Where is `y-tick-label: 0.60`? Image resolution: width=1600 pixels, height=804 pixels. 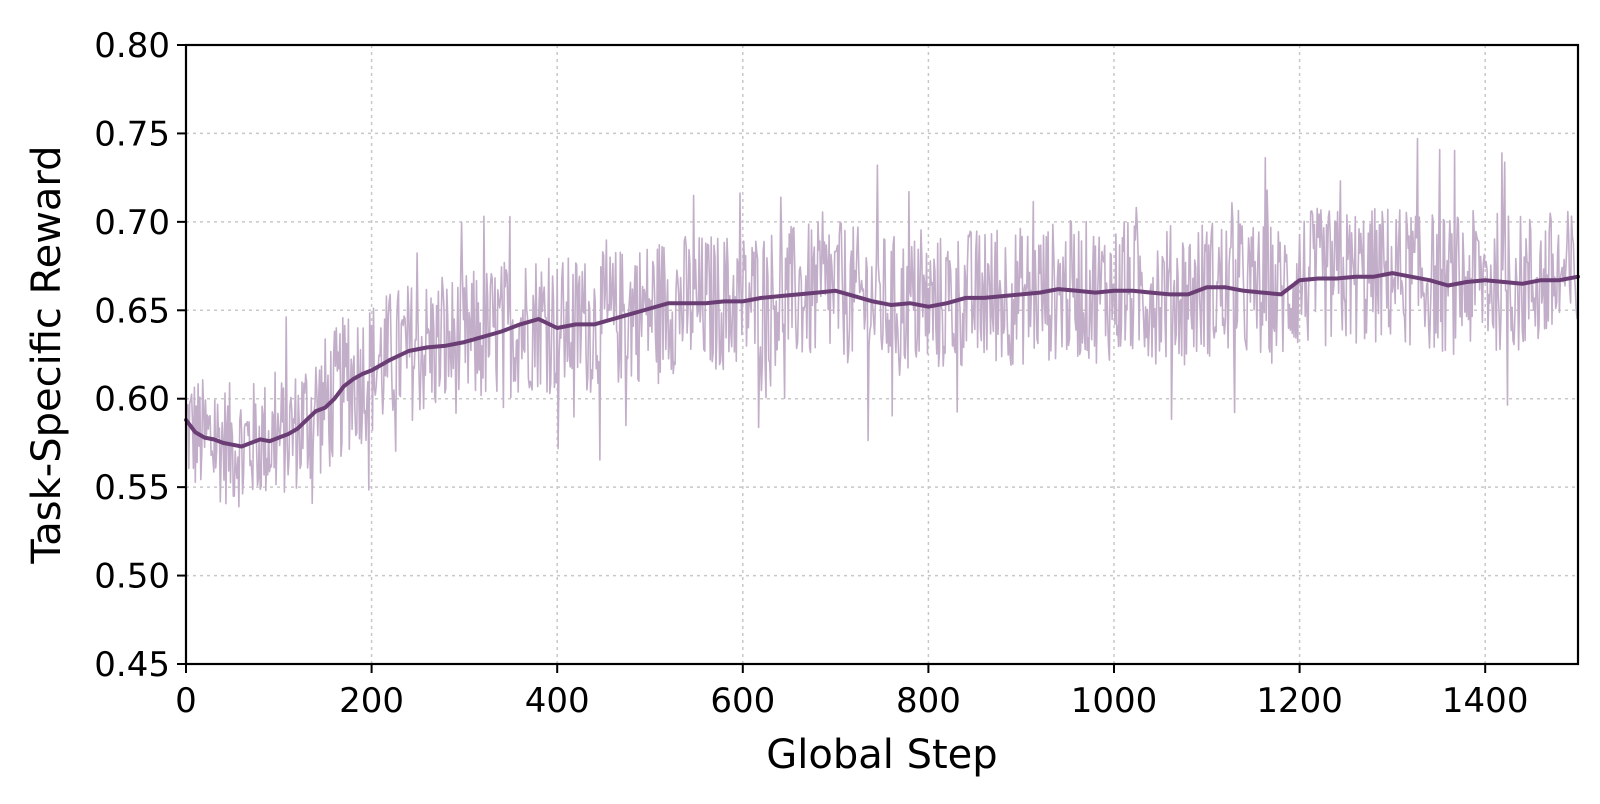
y-tick-label: 0.60 is located at coordinates (132, 400).